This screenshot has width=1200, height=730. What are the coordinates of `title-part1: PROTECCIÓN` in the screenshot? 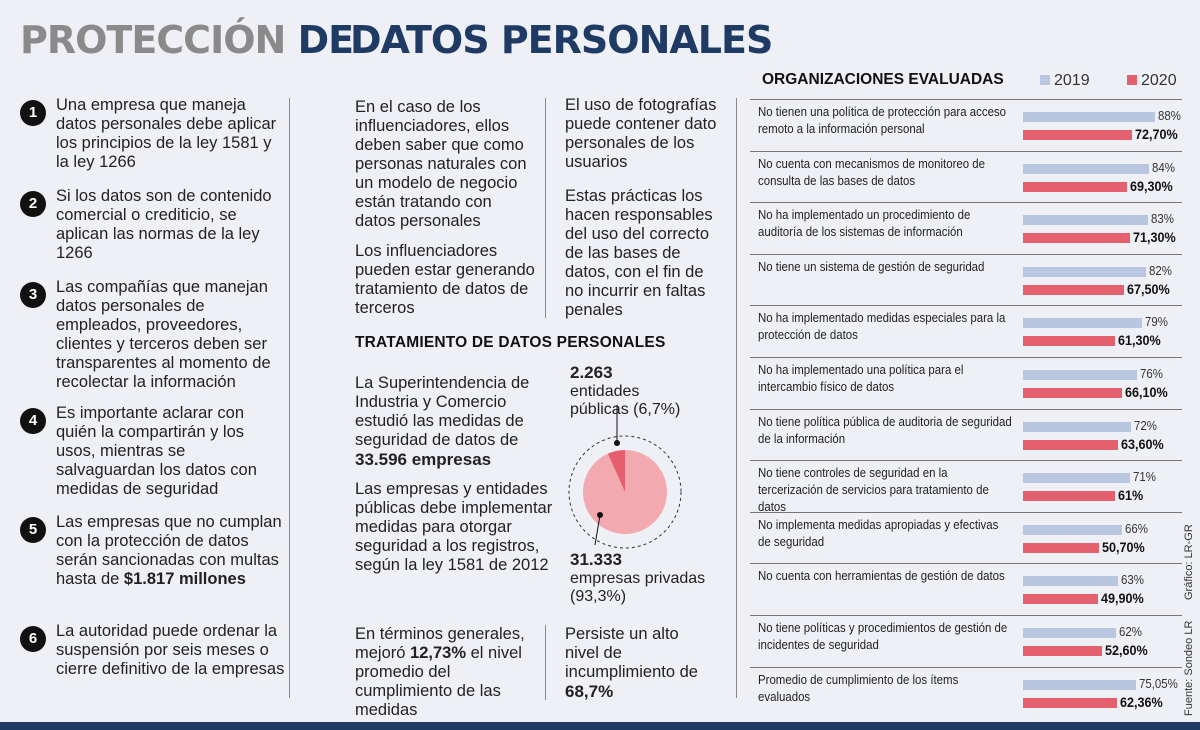 It's located at (153, 40).